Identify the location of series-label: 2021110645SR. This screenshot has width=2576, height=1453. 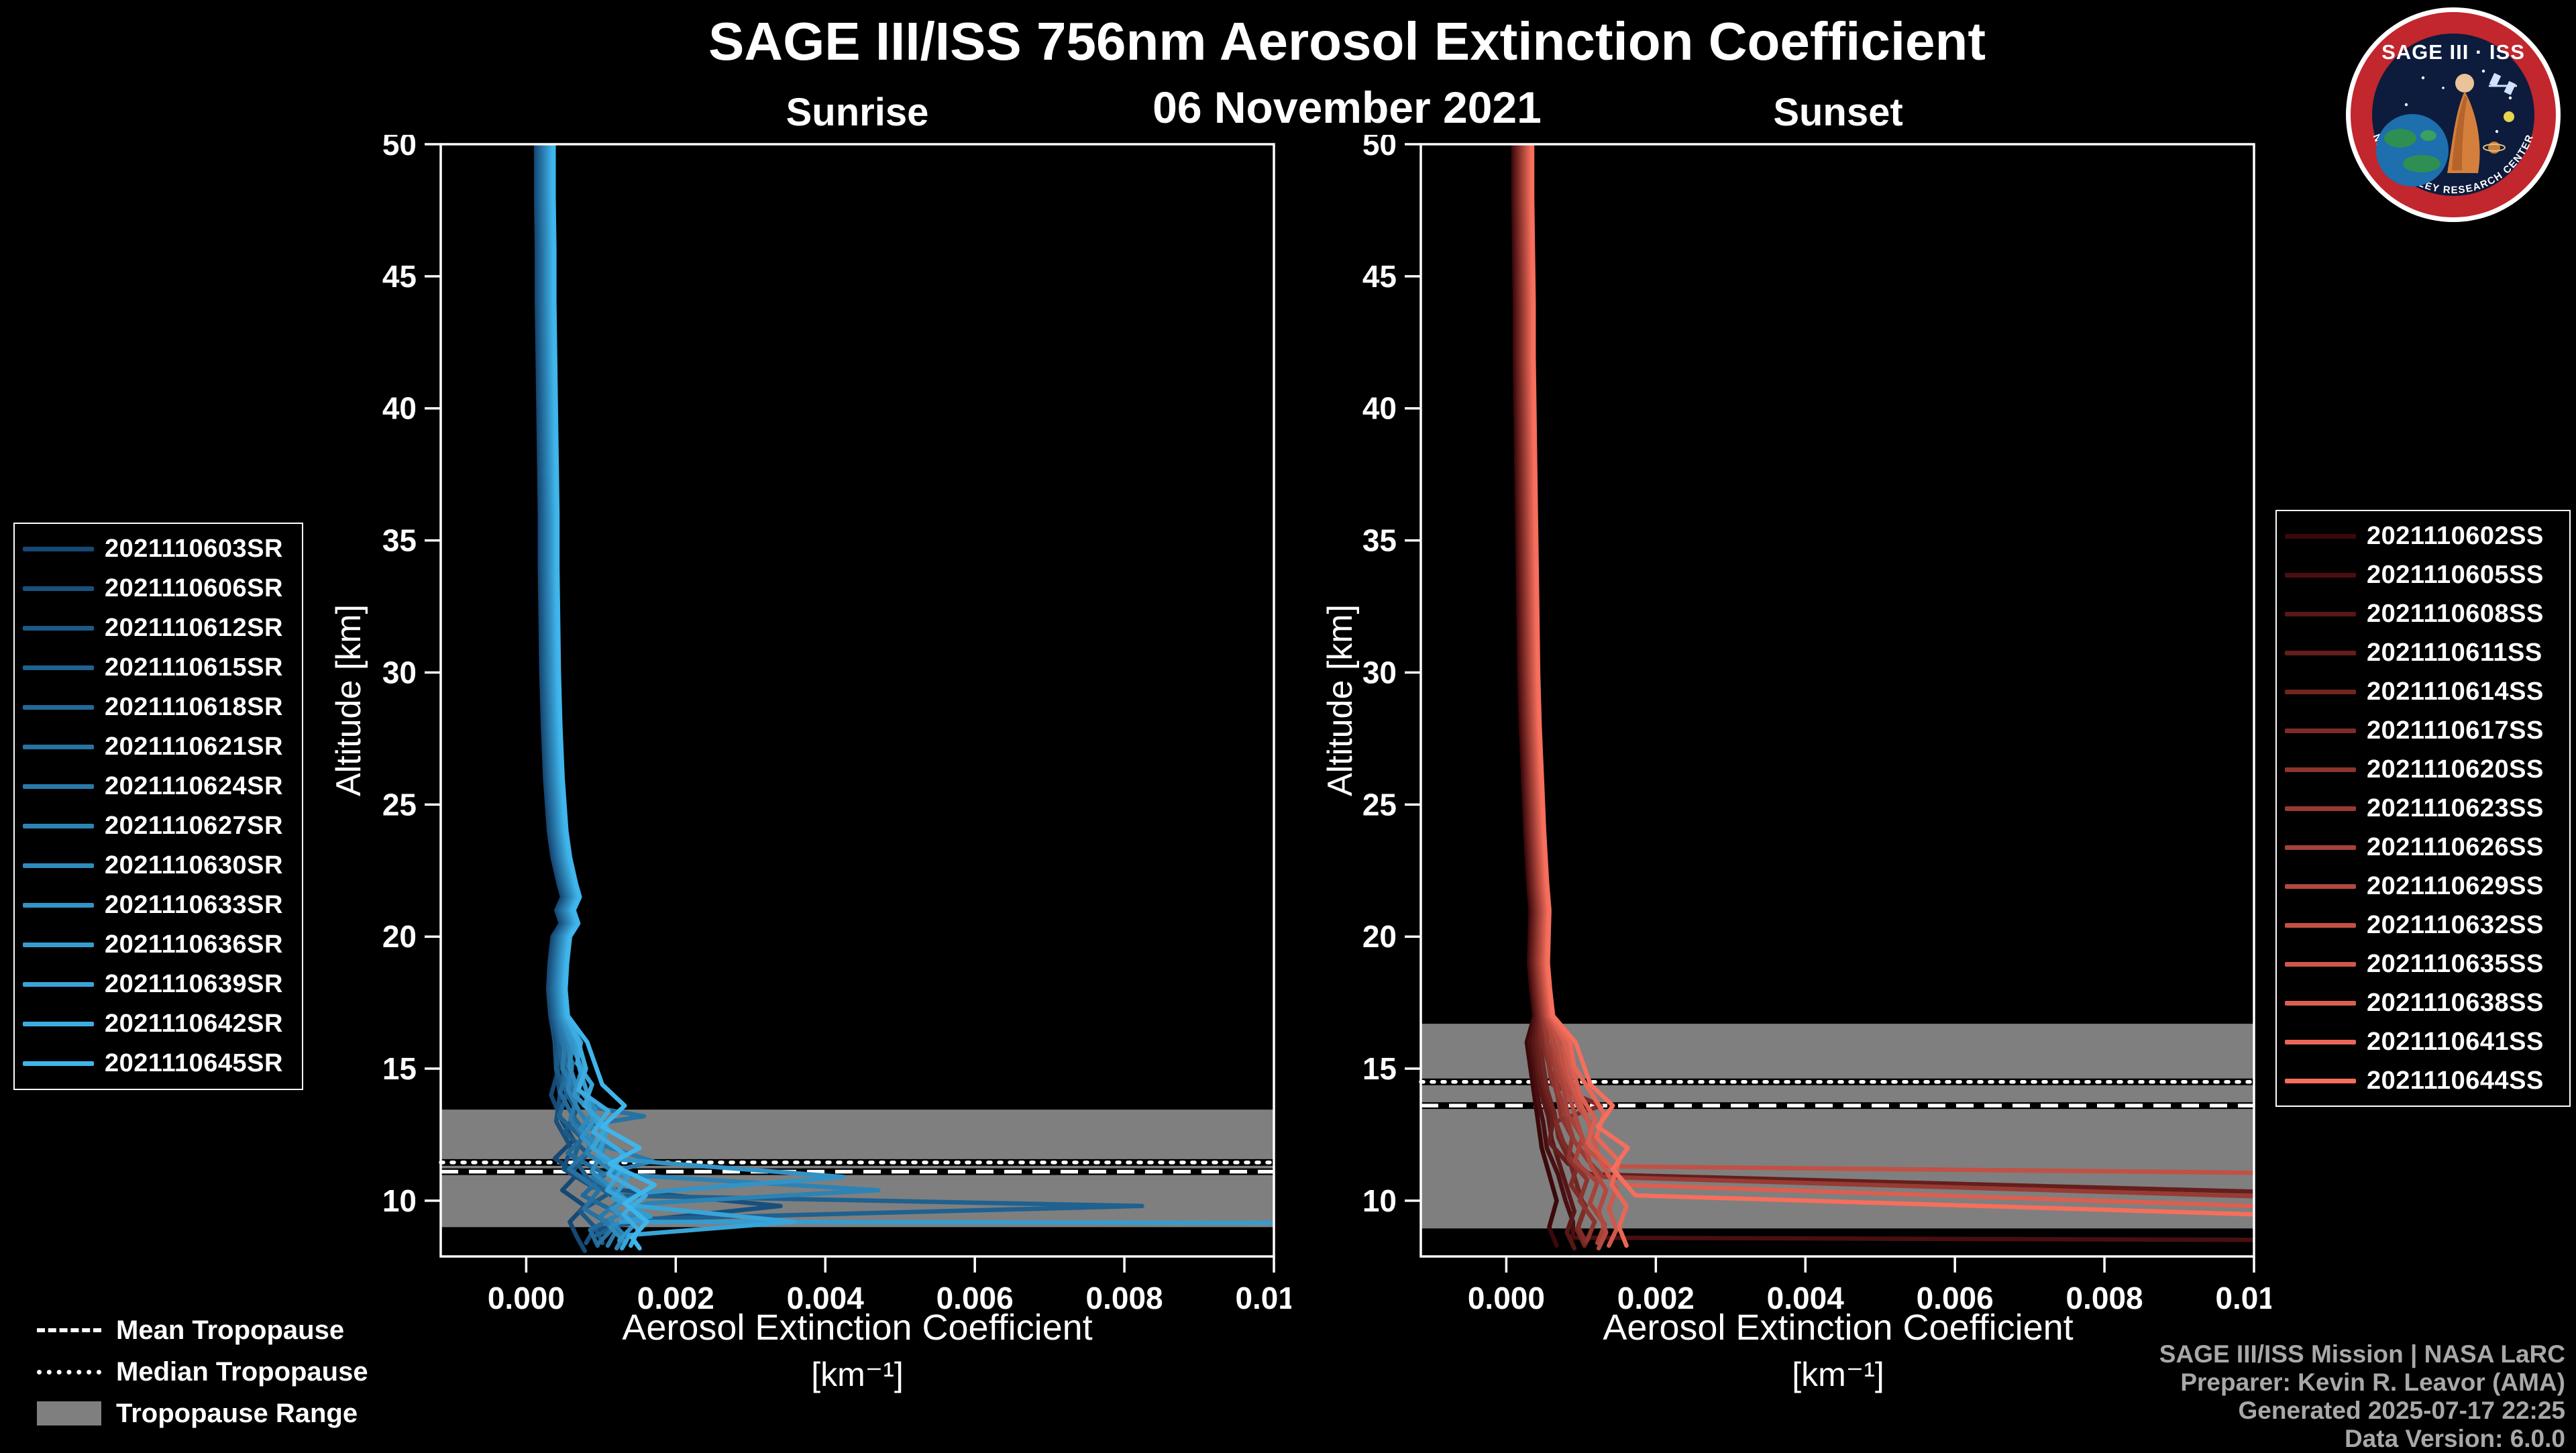
(194, 1063).